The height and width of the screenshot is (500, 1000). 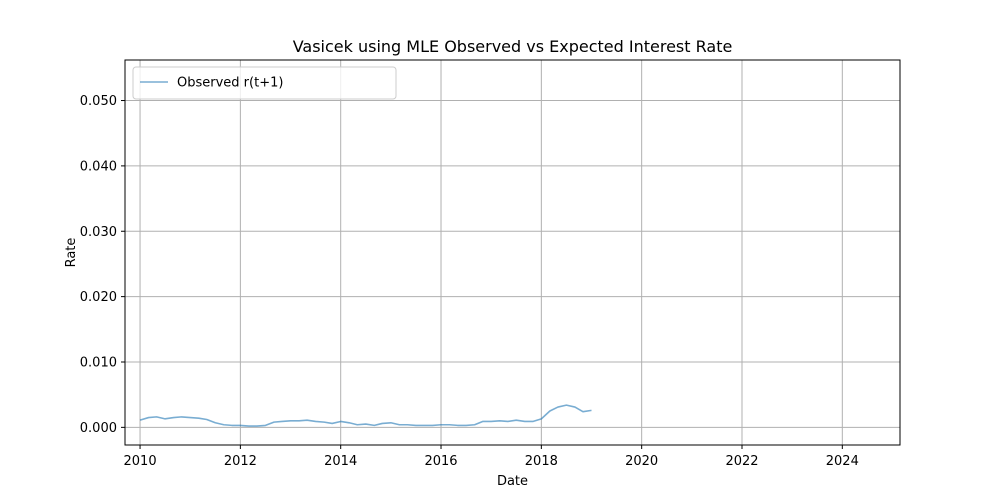 I want to click on legend-label: Observed r(t+1), so click(x=230, y=83).